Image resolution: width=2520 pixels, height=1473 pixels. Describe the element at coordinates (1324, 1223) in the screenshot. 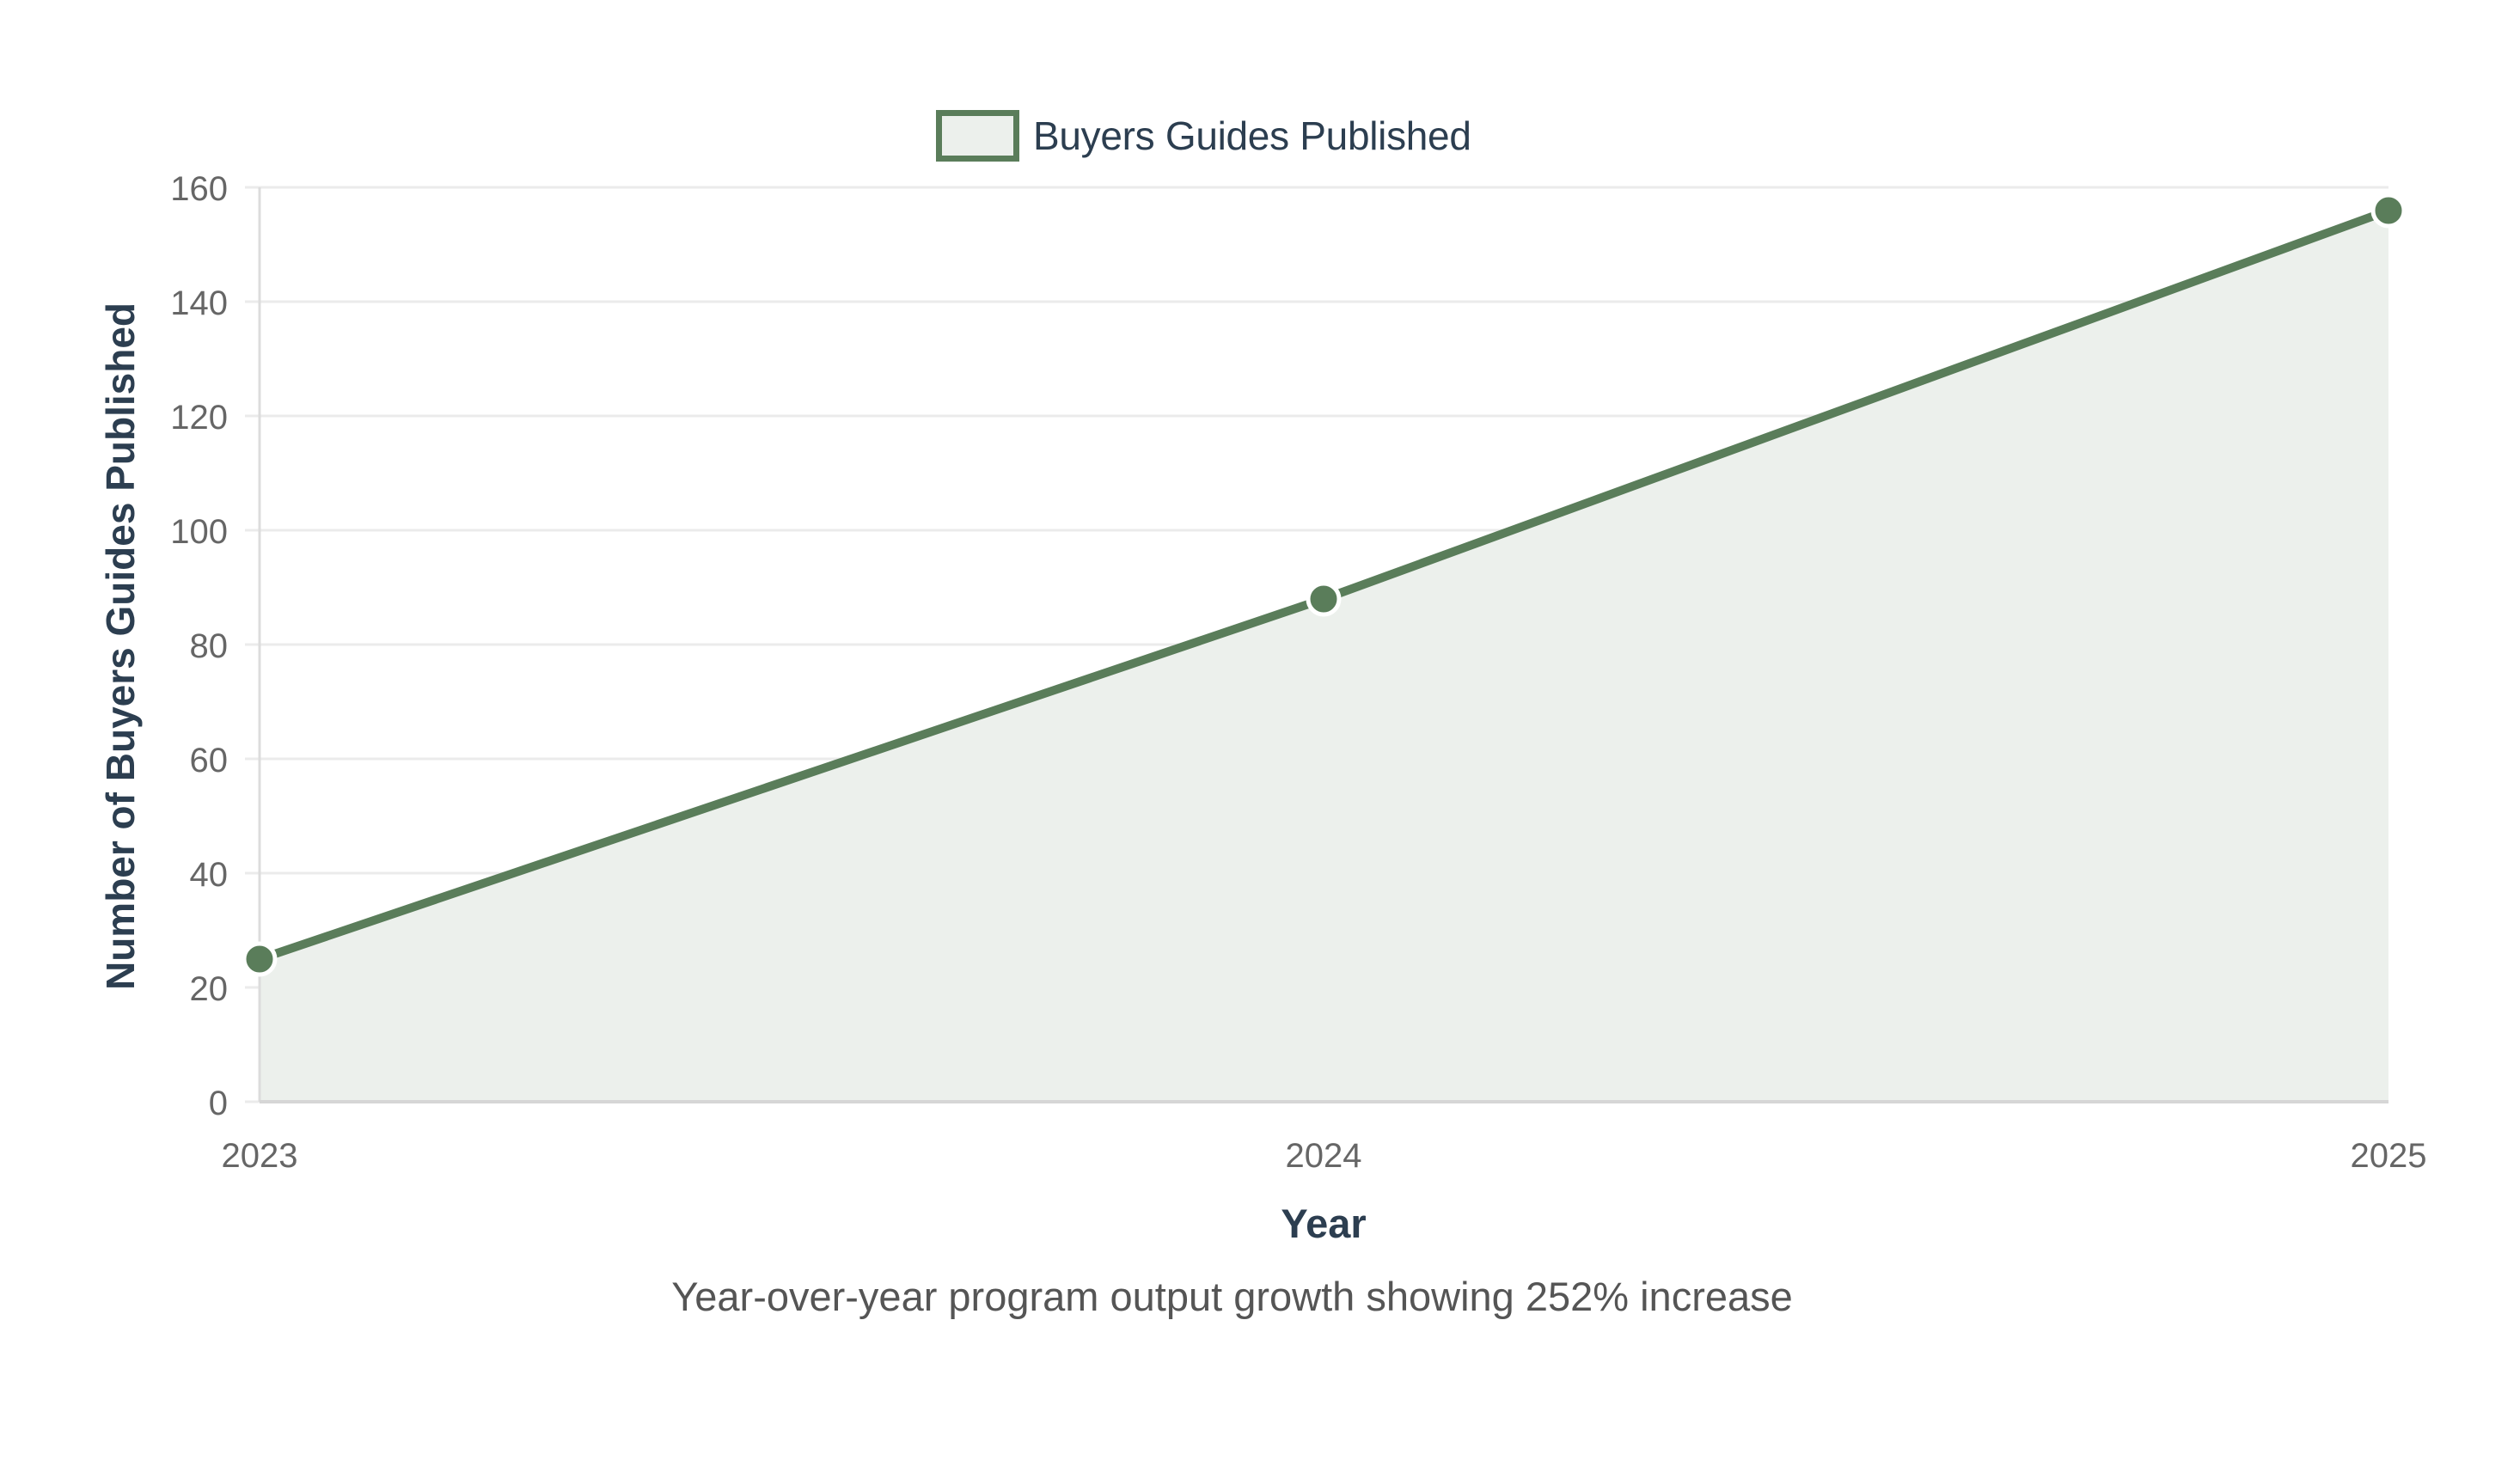

I see `x-axis-title: Year` at that location.